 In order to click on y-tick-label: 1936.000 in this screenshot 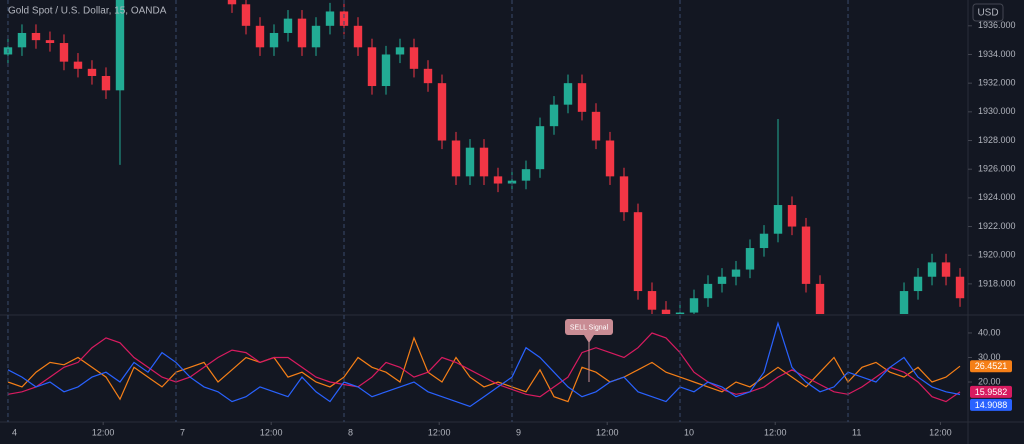, I will do `click(997, 25)`.